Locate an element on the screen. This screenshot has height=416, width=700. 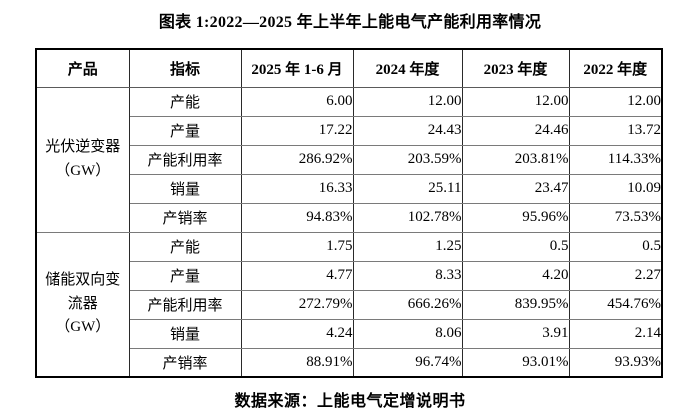
value-cell: 1.25 is located at coordinates (407, 246).